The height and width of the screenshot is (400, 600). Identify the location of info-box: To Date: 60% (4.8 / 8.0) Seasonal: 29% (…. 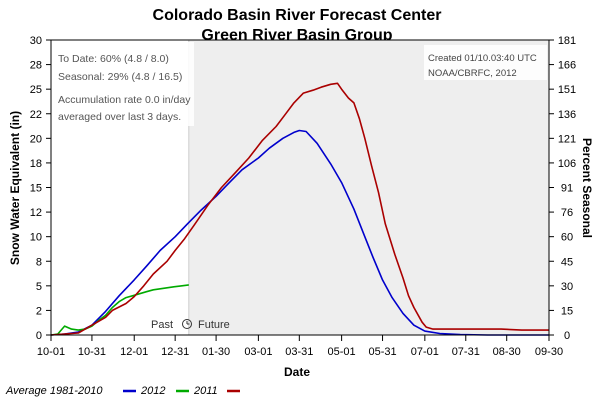
(123, 84).